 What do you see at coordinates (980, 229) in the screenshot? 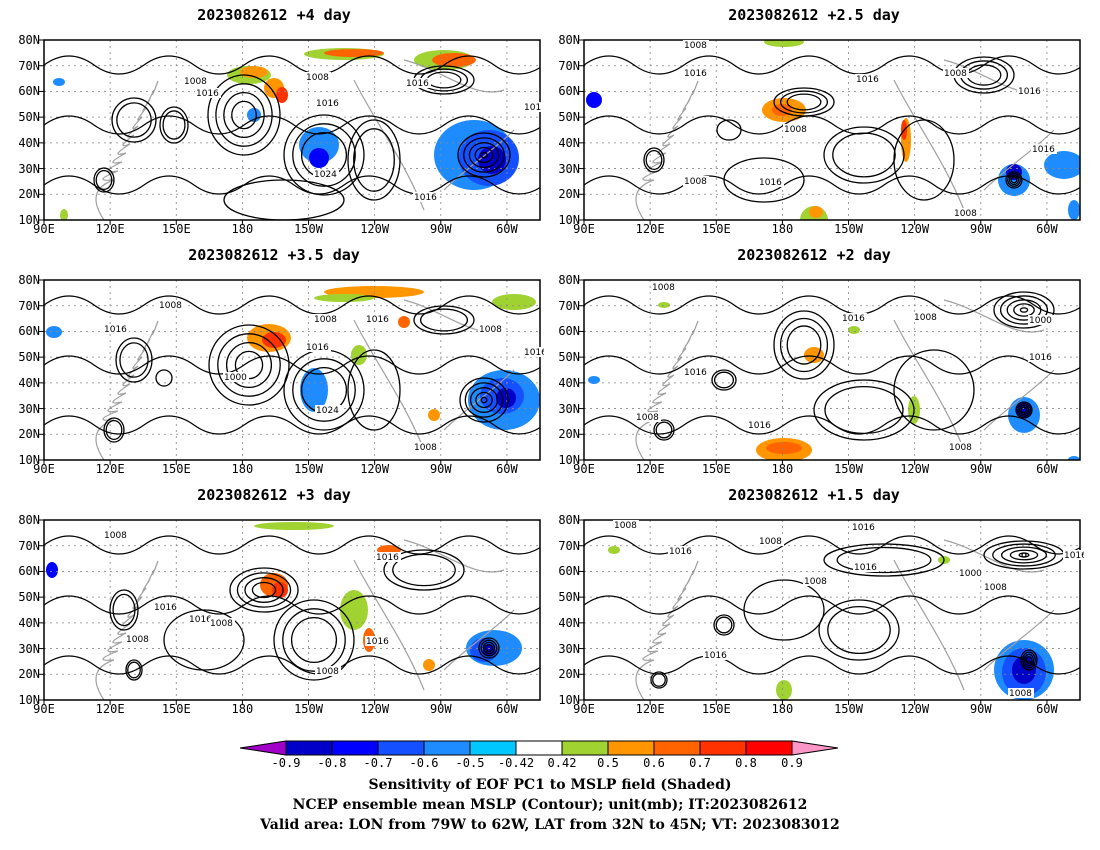
I see `lon-tick-label: 90W` at bounding box center [980, 229].